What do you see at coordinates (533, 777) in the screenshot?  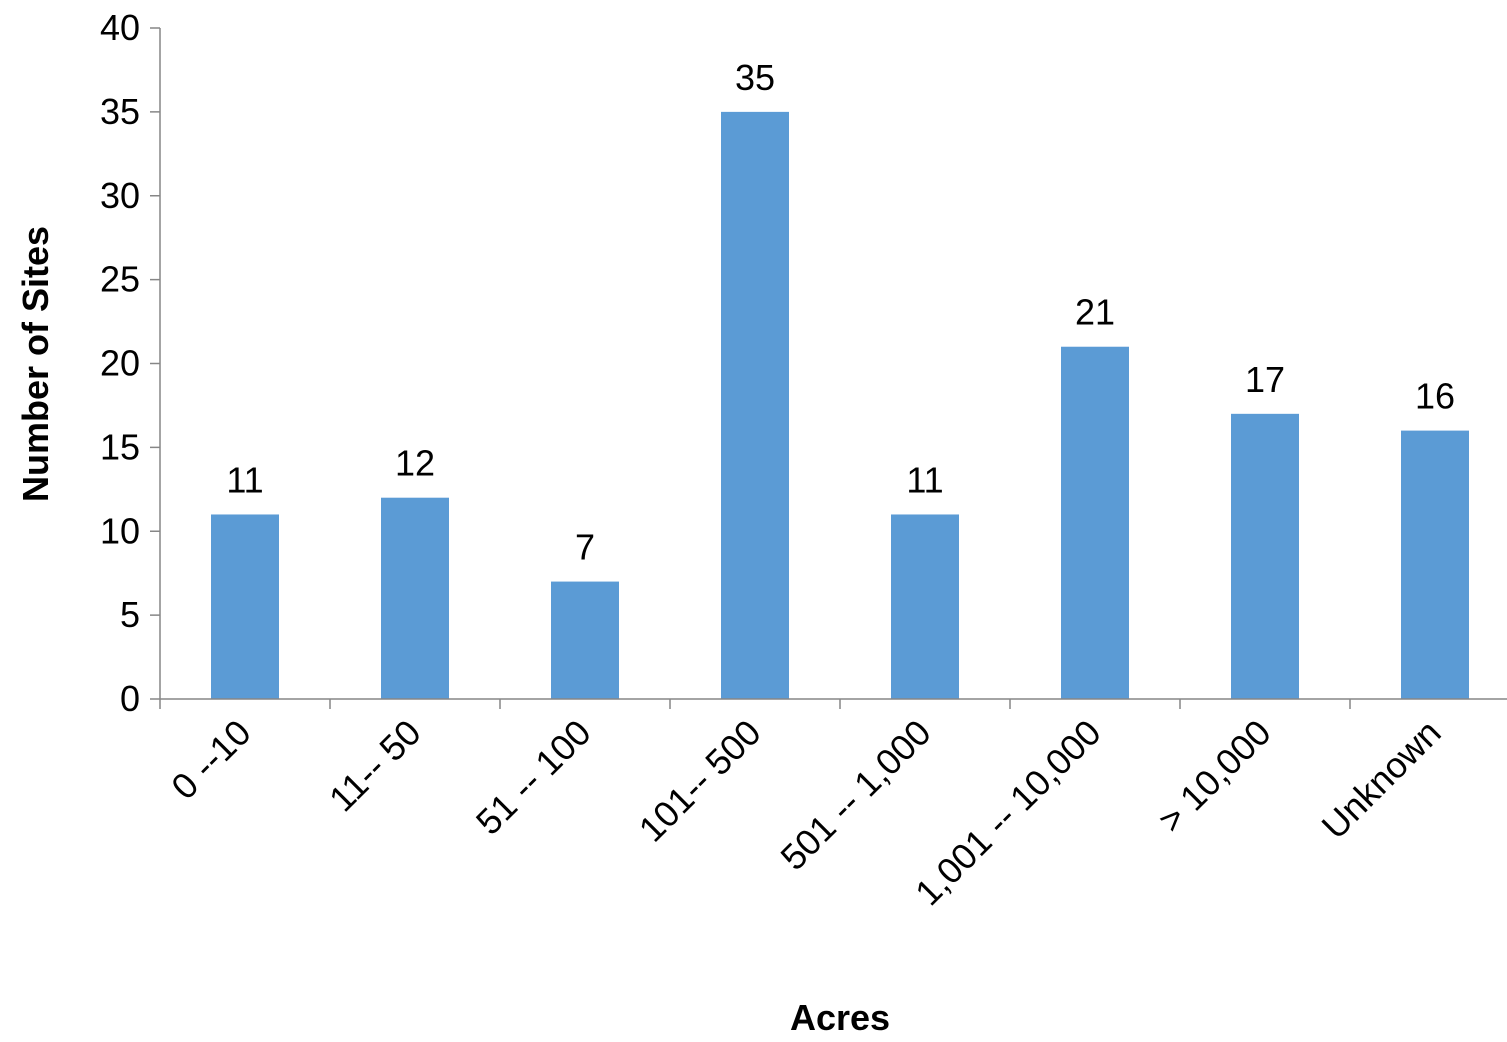 I see `category-label: 51 -- 100` at bounding box center [533, 777].